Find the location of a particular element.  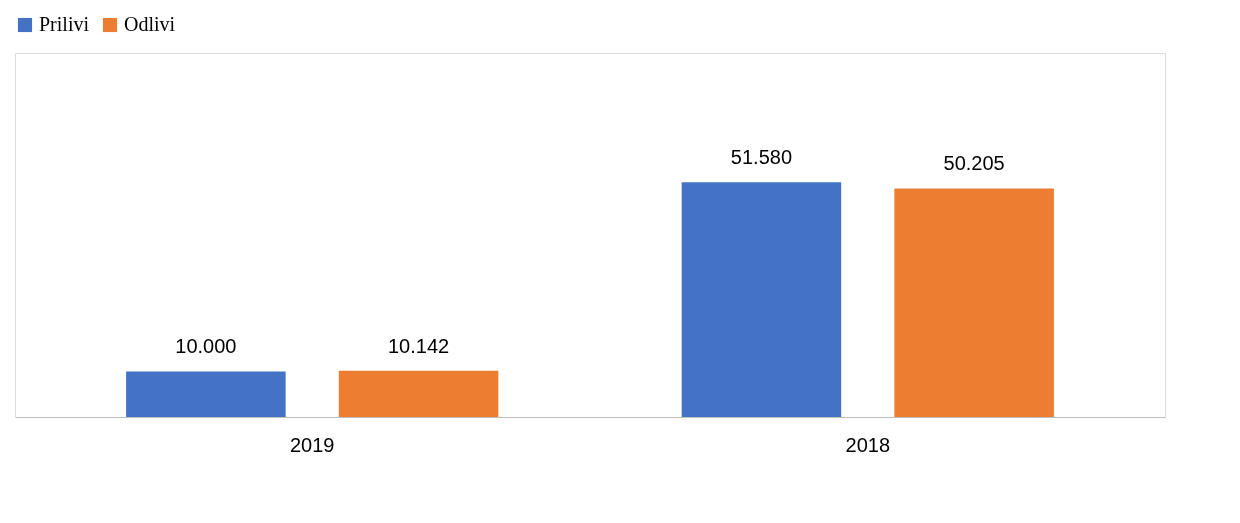

data-label: 10.142 is located at coordinates (418, 345).